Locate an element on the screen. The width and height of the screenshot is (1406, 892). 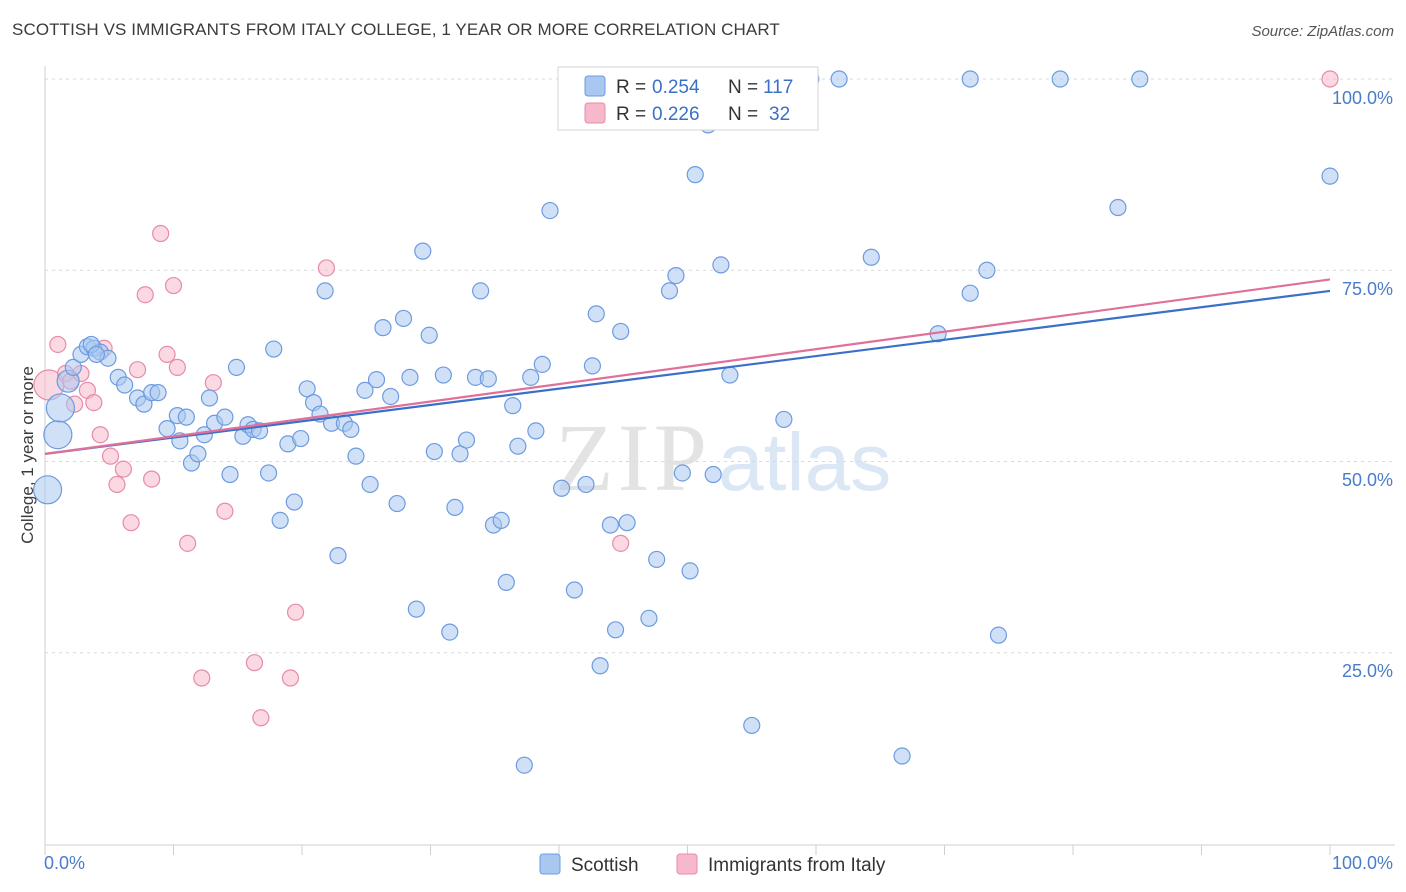
legend-swatch-scottish is located at coordinates (595, 86).